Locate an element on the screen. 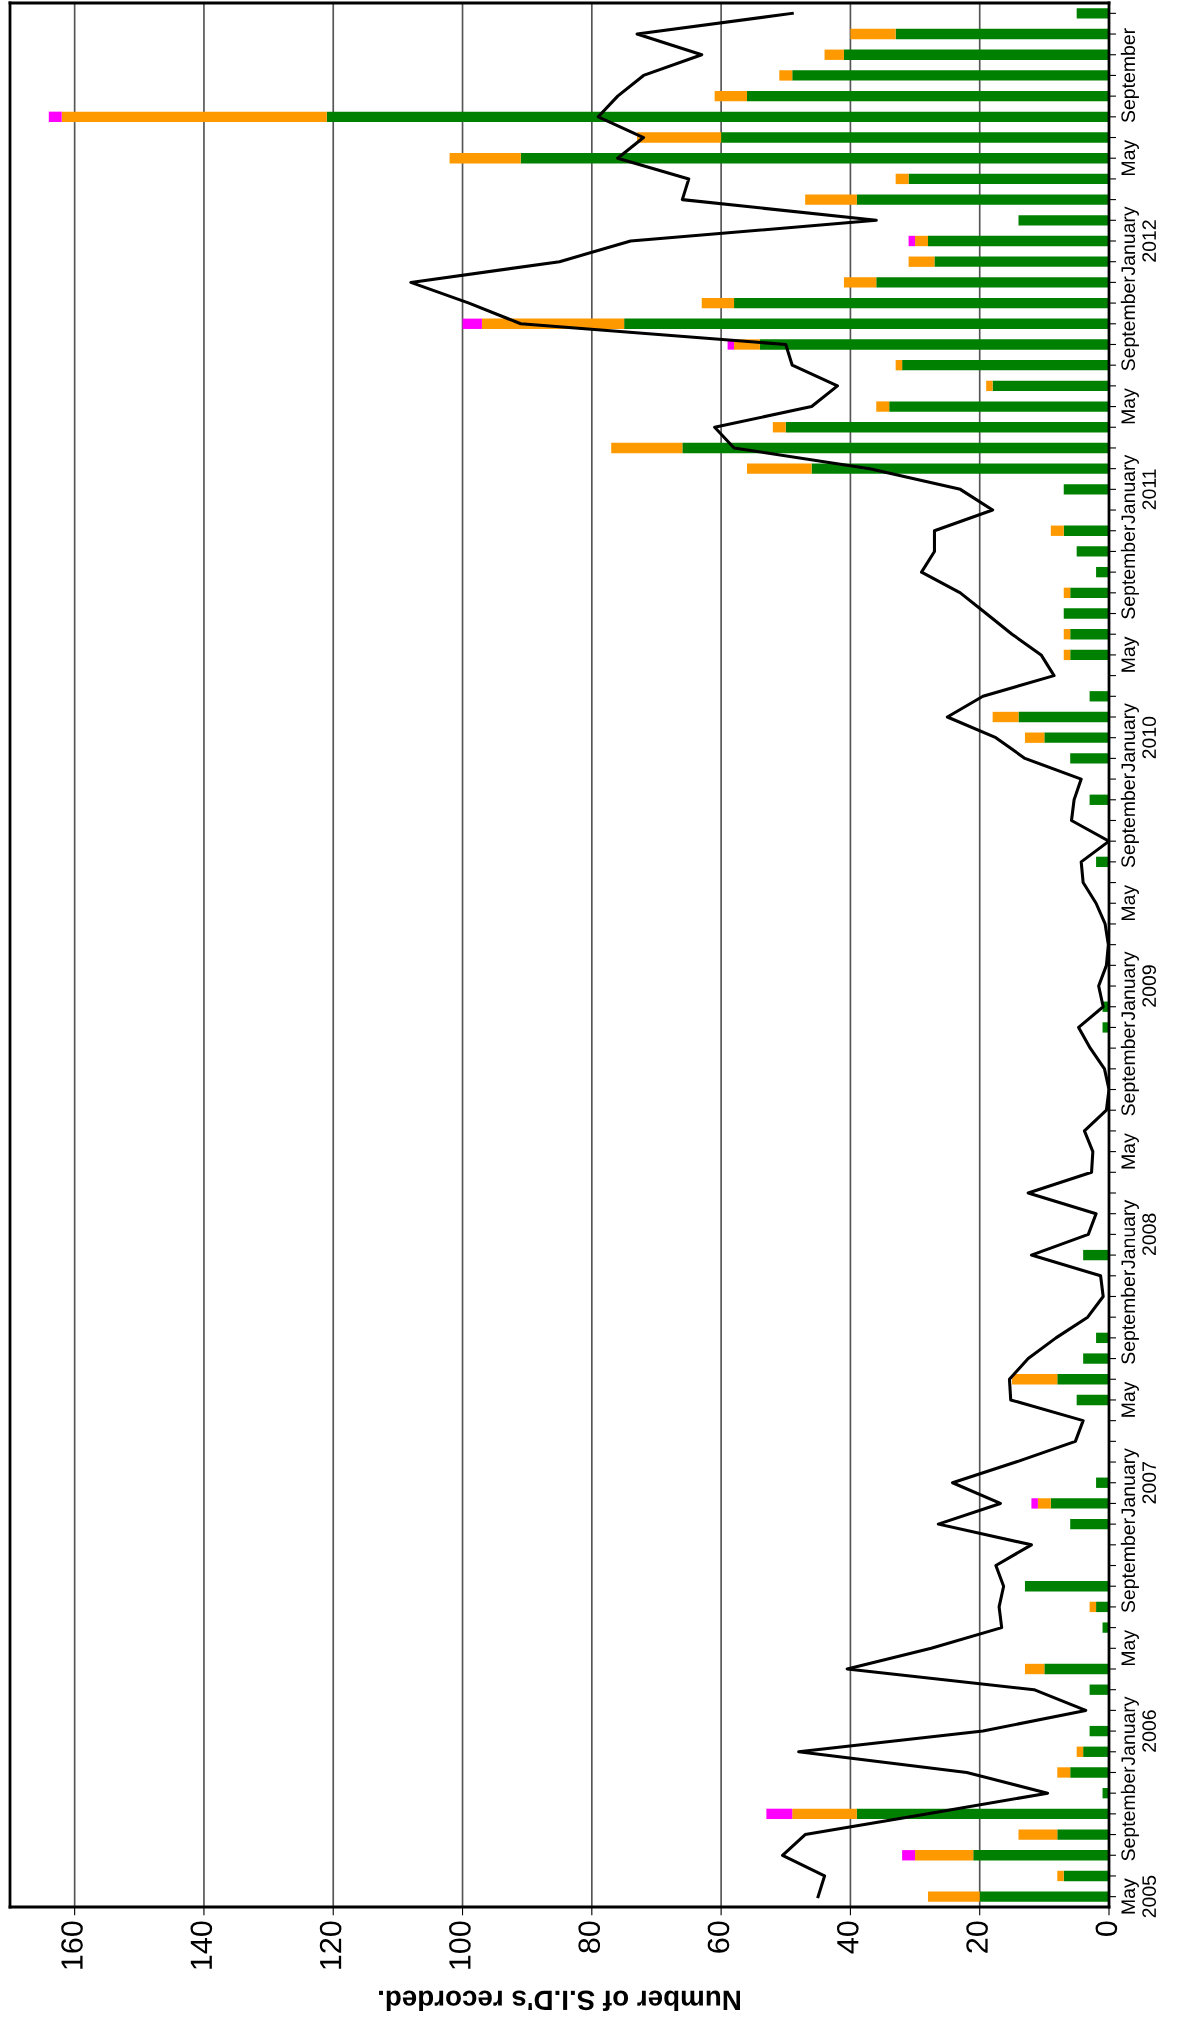  x-axis-title: Number of S.I.D's recorded. is located at coordinates (559, 2000).